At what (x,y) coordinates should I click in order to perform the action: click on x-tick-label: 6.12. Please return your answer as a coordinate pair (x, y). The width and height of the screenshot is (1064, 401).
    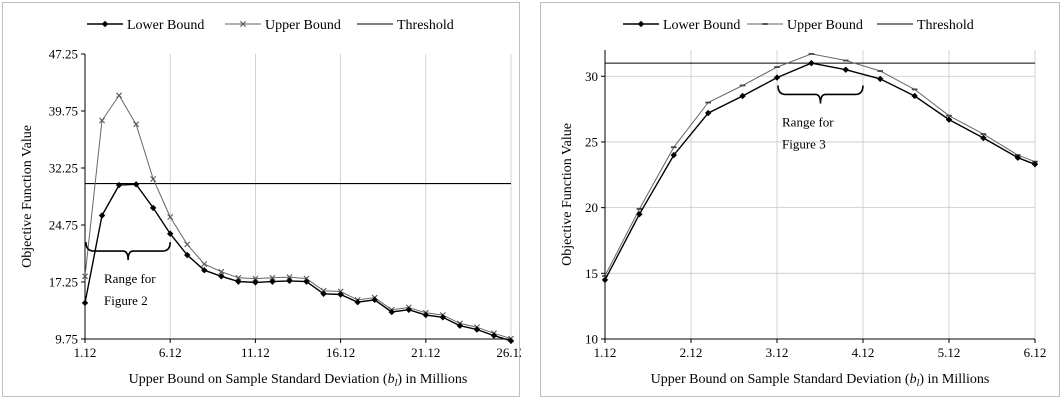
    Looking at the image, I should click on (1035, 352).